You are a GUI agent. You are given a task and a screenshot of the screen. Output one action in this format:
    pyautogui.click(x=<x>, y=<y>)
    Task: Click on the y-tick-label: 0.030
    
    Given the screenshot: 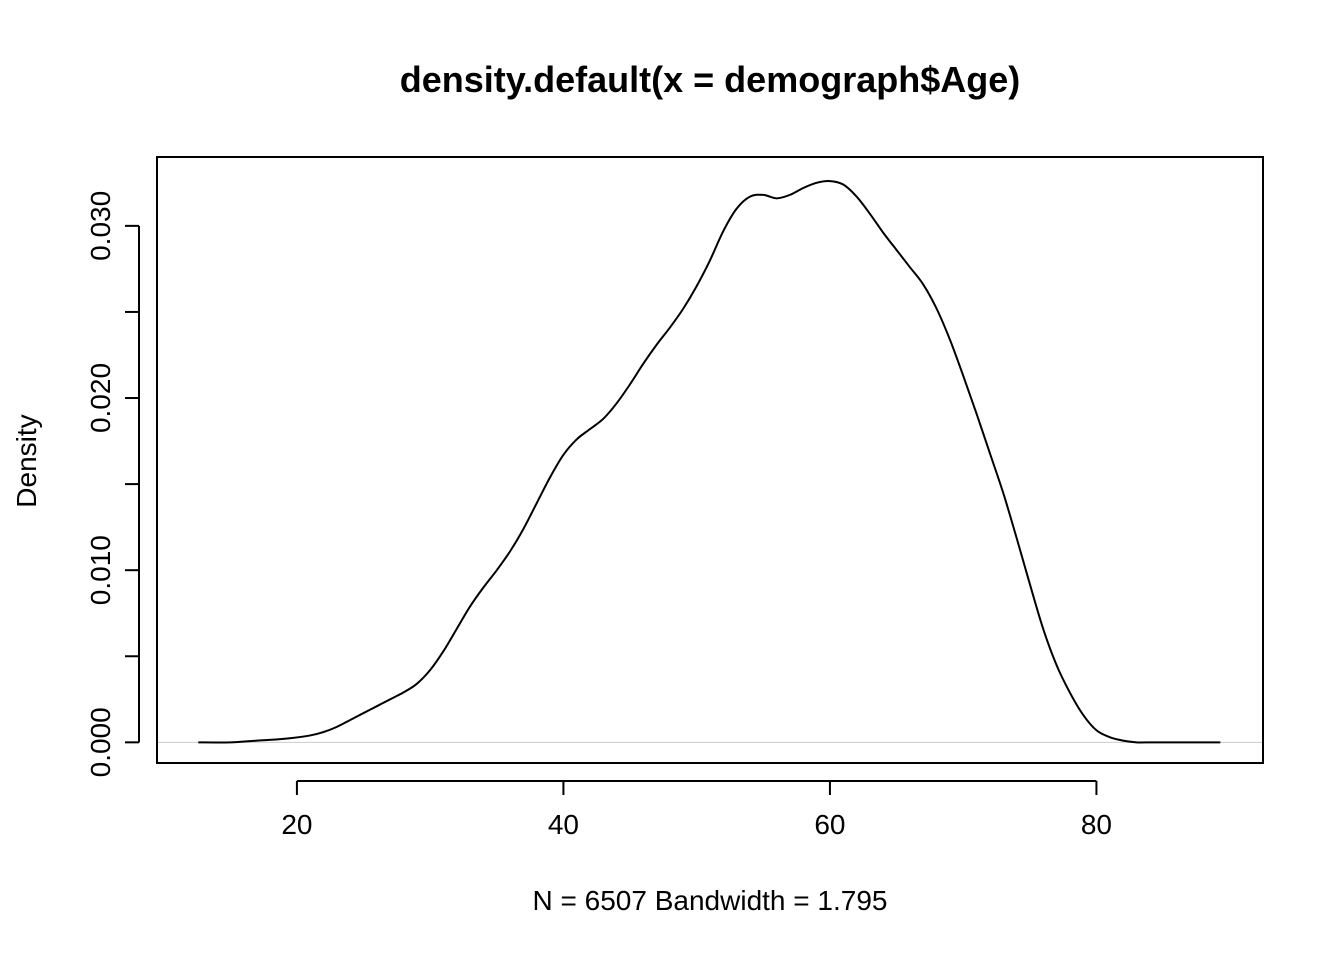 What is the action you would take?
    pyautogui.click(x=100, y=226)
    